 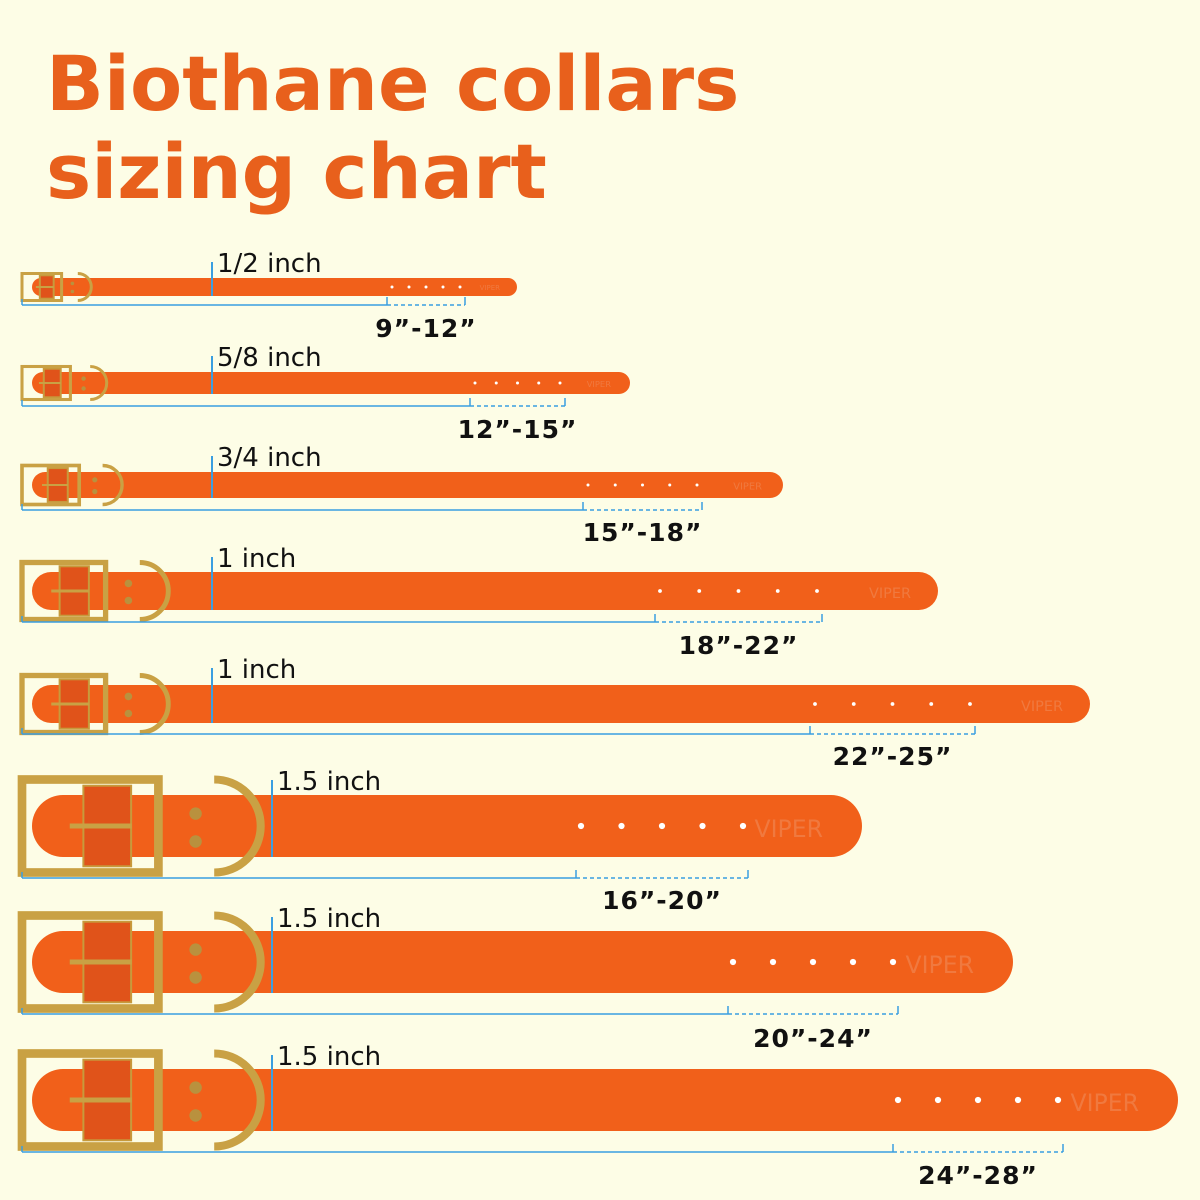 I want to click on size-range: 16”-20”, so click(x=662, y=900).